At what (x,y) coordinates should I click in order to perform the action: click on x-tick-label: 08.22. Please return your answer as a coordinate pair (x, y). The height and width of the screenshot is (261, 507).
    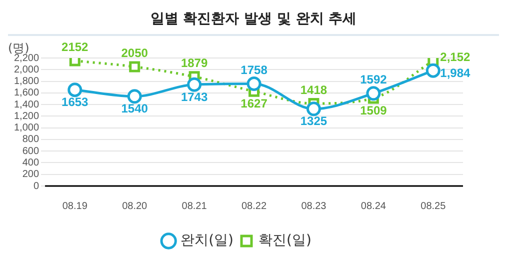
    Looking at the image, I should click on (254, 206).